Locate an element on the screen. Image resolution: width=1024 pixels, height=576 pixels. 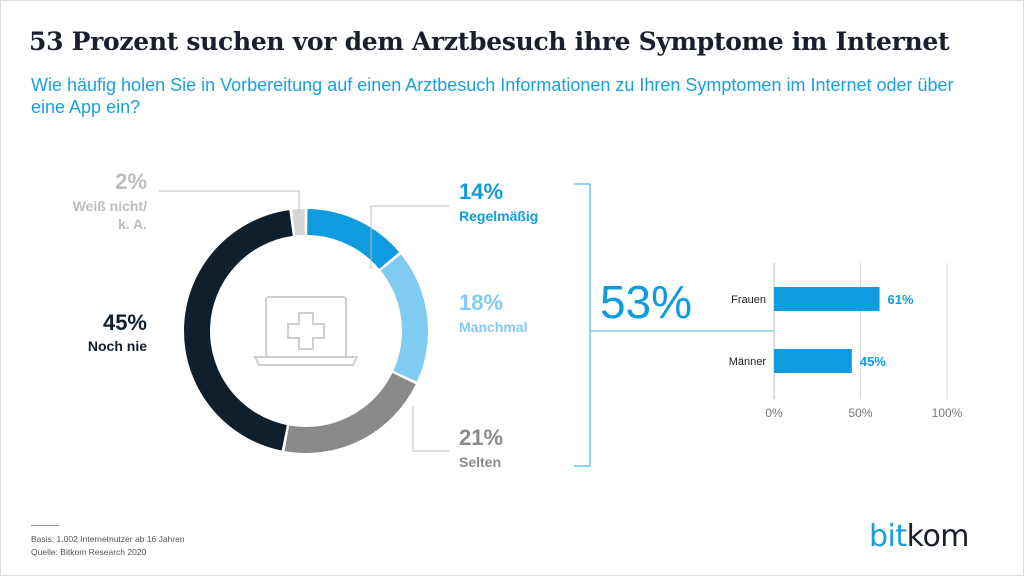
slice-value-regelm-ig: 14% is located at coordinates (481, 191).